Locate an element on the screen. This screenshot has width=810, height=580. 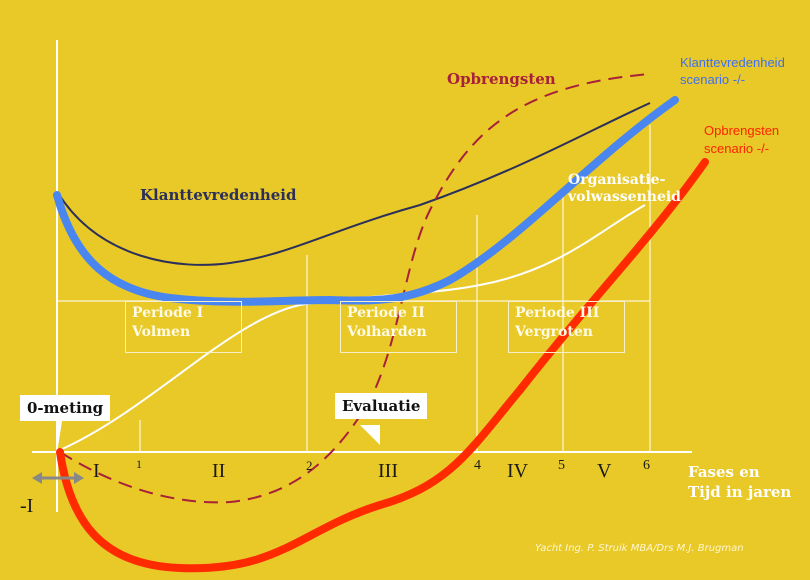
label-klant-scenario-line1: Klanttevredenheid is located at coordinates (732, 62).